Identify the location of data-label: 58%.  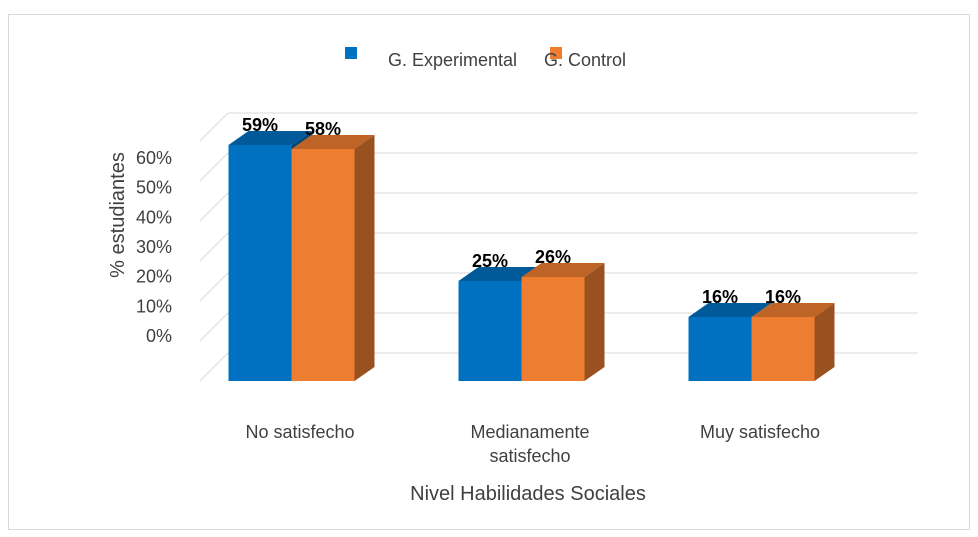
(323, 129).